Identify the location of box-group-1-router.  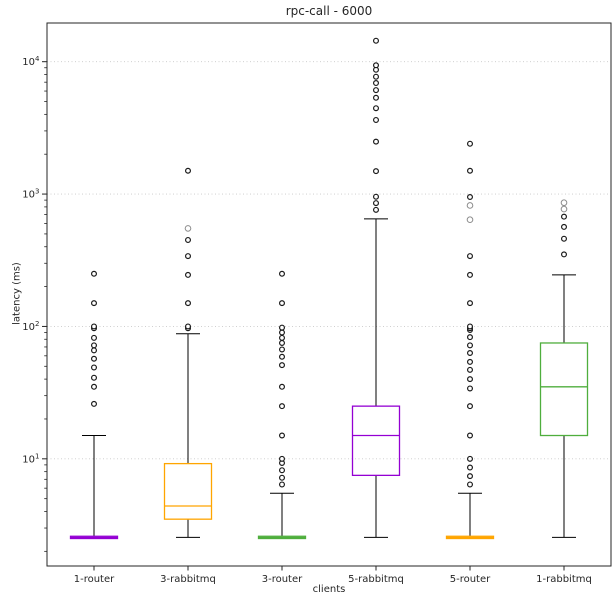
(94, 405).